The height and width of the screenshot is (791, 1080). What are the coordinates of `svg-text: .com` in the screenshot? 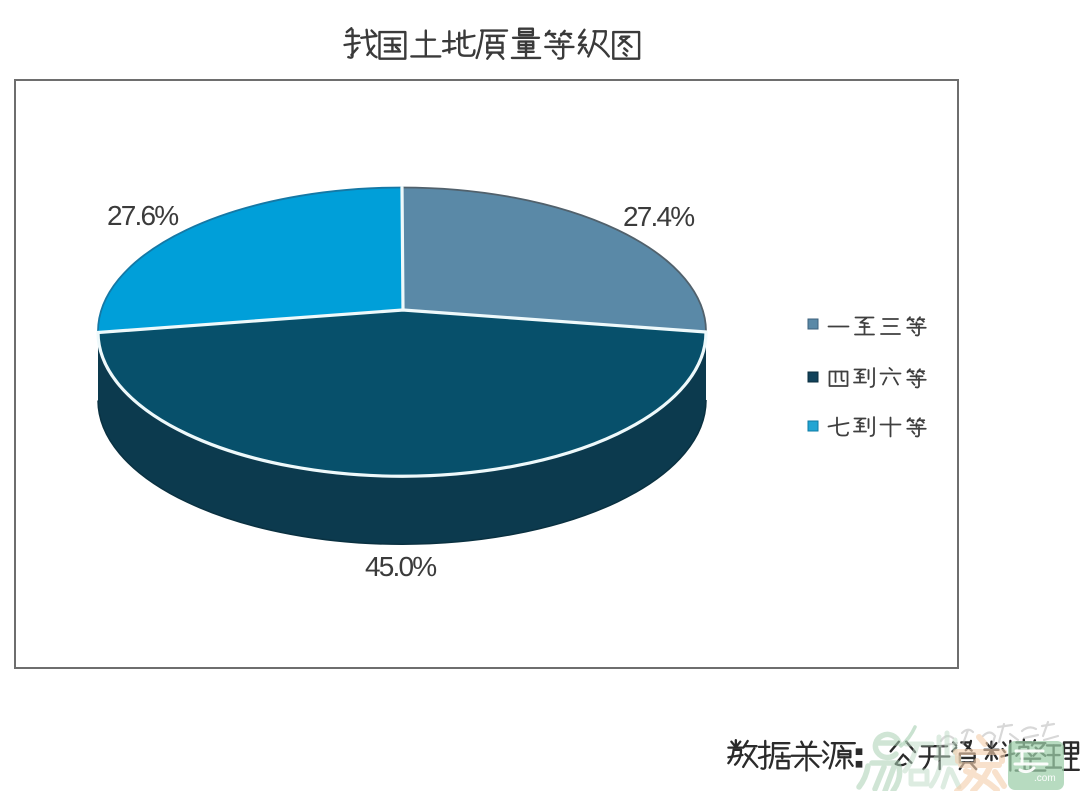 It's located at (1045, 778).